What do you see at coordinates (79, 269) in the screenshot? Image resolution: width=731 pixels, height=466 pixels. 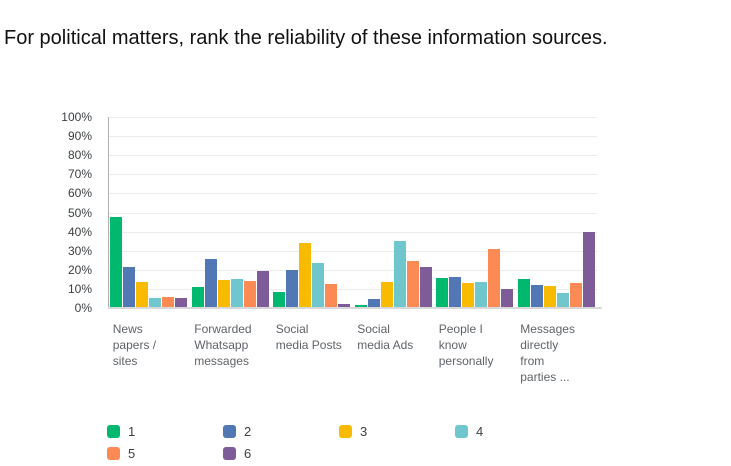 I see `y-tick-label: 20%` at bounding box center [79, 269].